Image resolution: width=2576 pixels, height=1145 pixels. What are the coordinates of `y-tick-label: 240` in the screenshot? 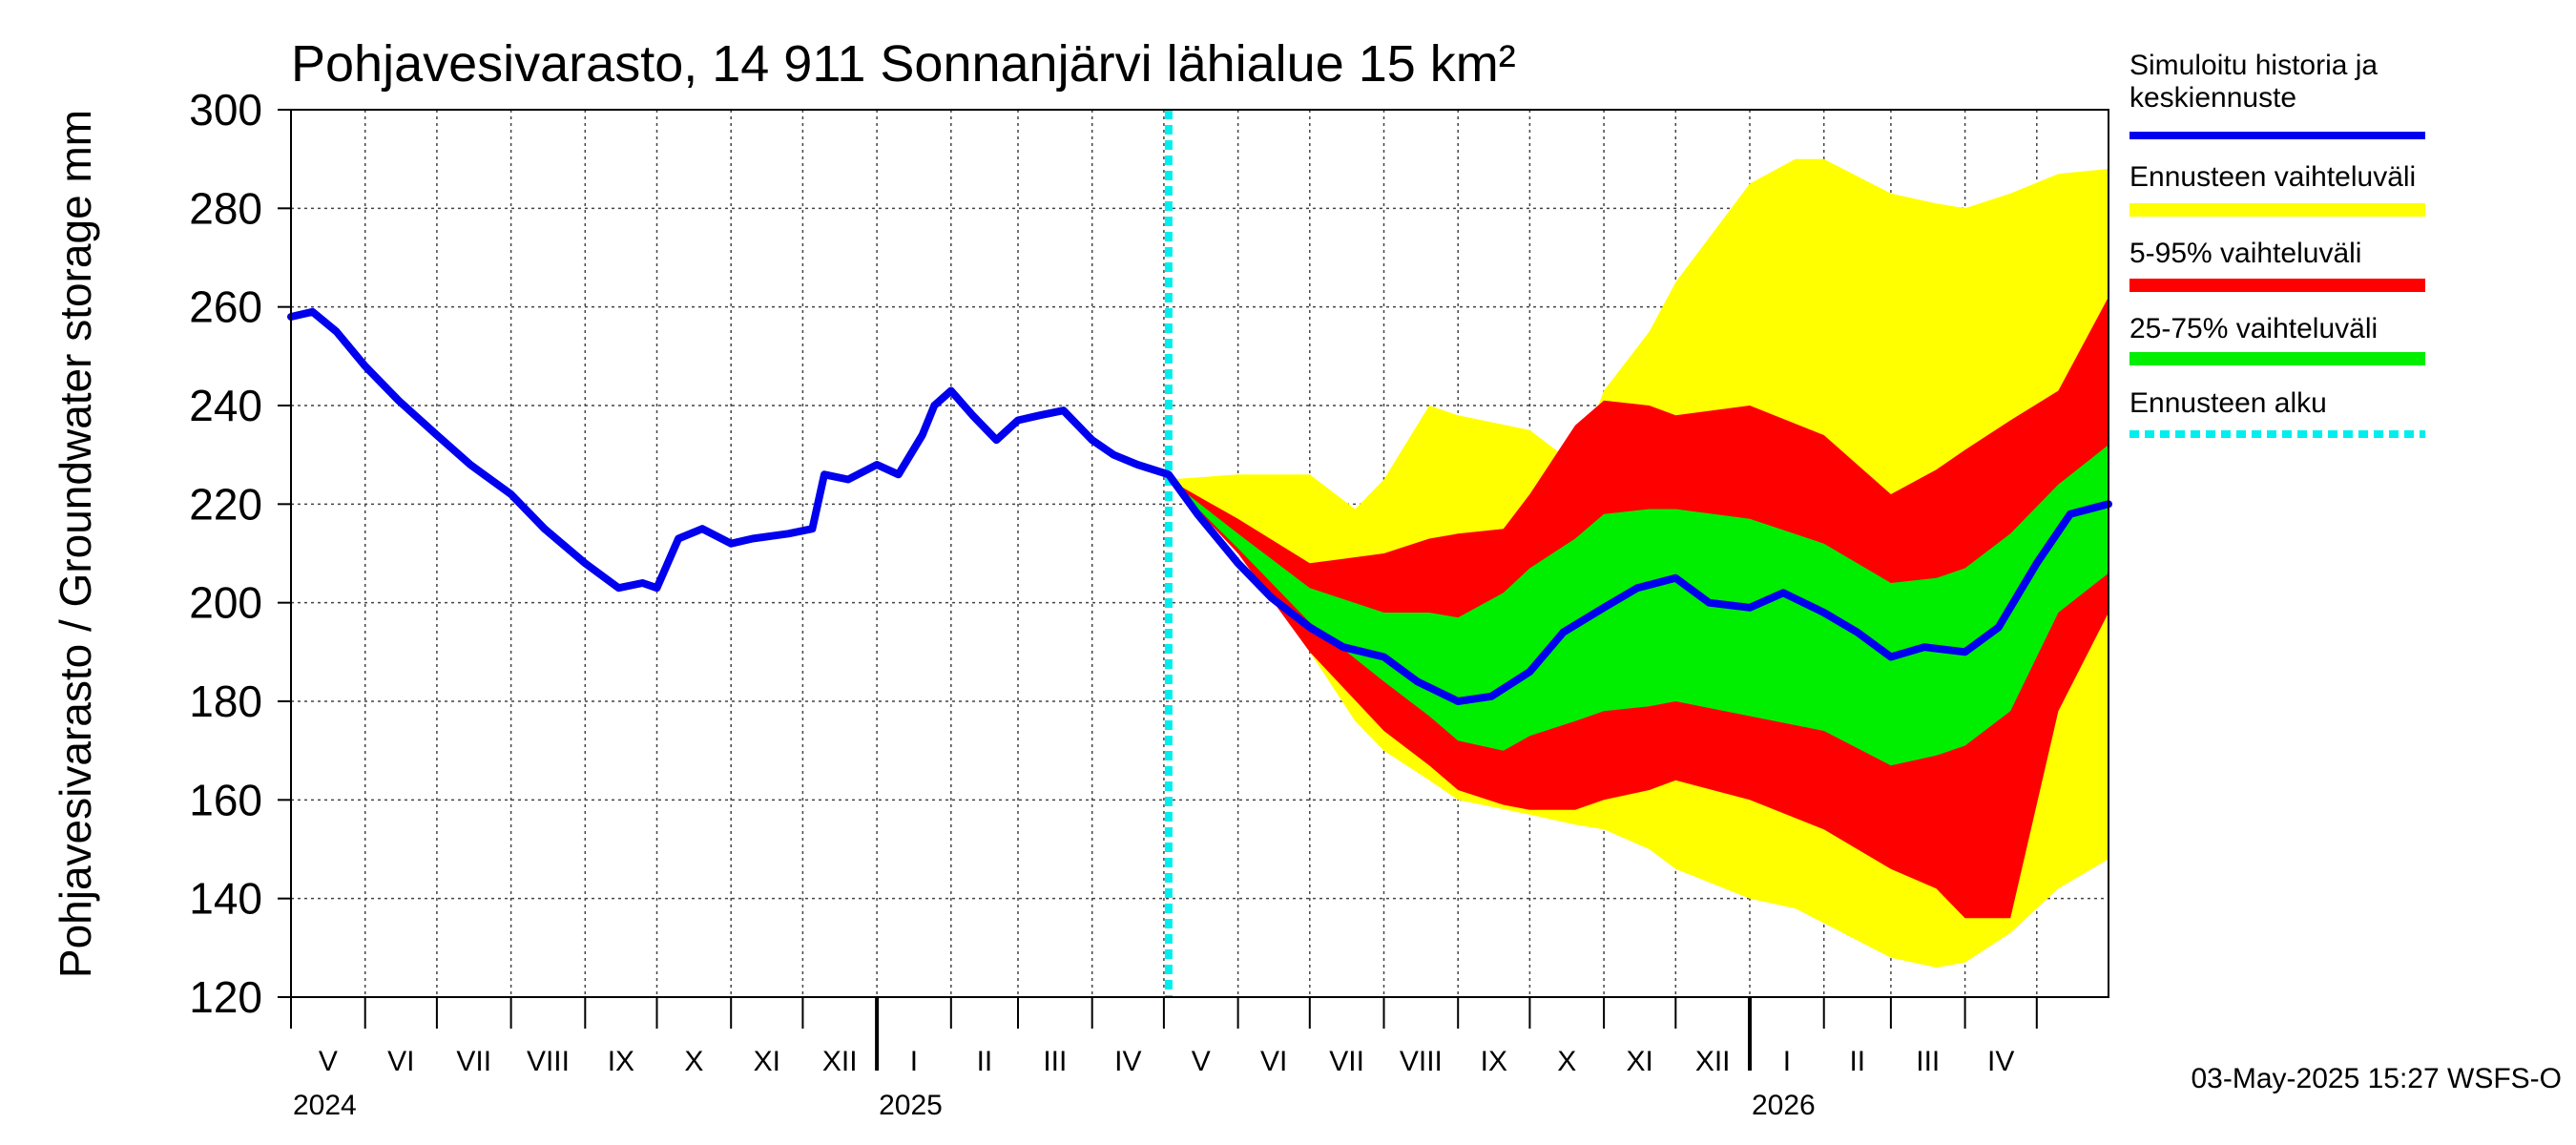 It's located at (225, 405).